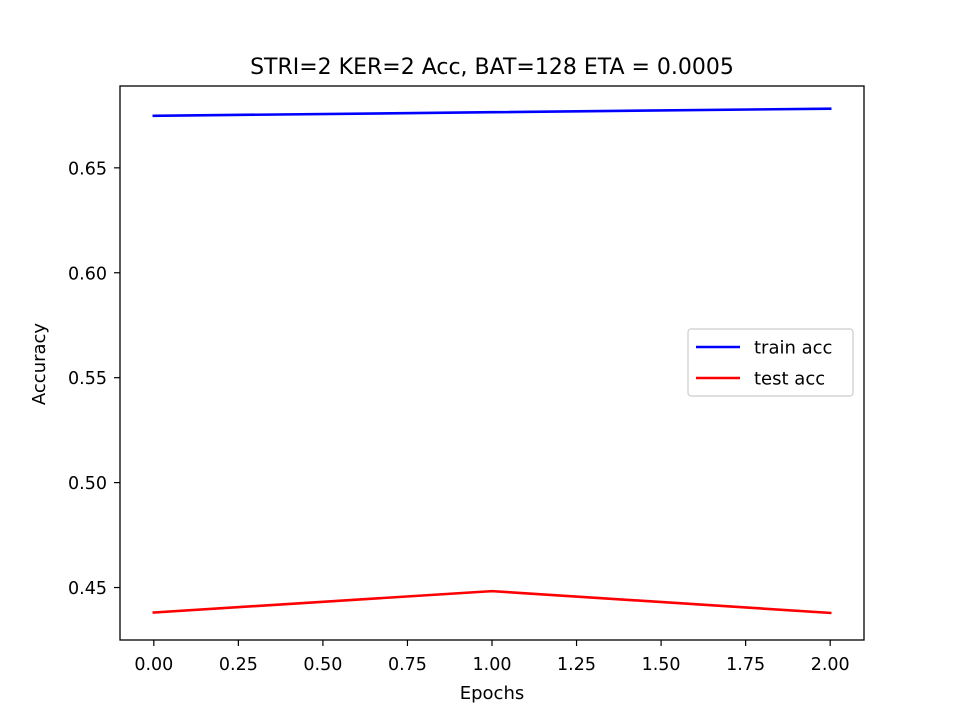  I want to click on x-tick-label: 1.00, so click(492, 665).